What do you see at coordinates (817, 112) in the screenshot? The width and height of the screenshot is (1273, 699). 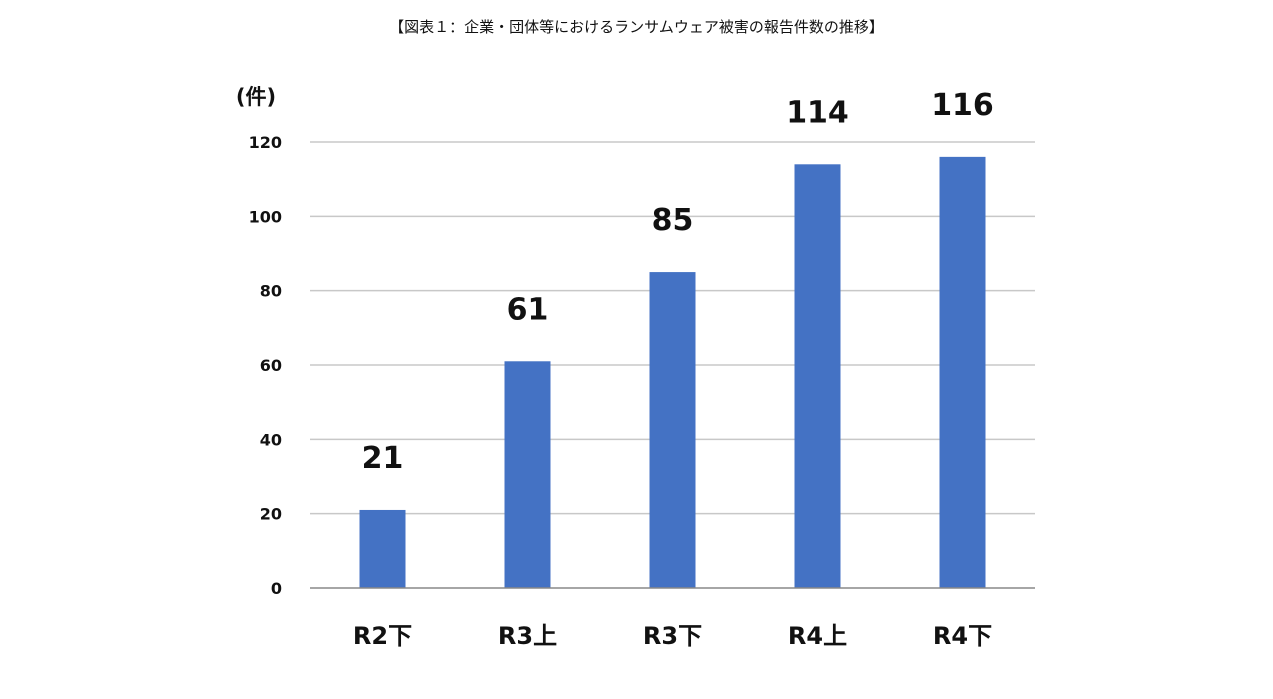 I see `data-label: 114` at bounding box center [817, 112].